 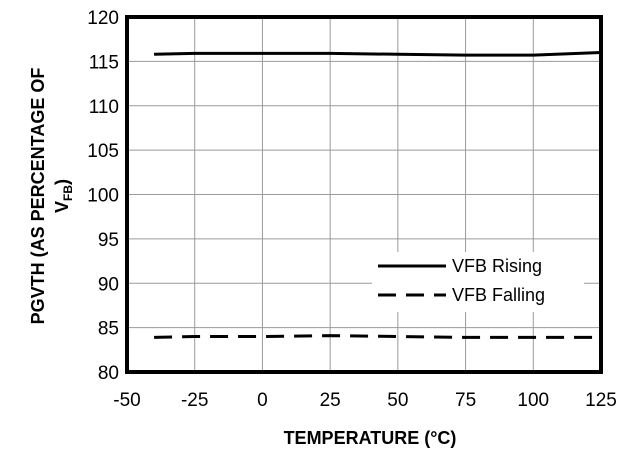 I want to click on x-tick-label: 0, so click(x=262, y=400).